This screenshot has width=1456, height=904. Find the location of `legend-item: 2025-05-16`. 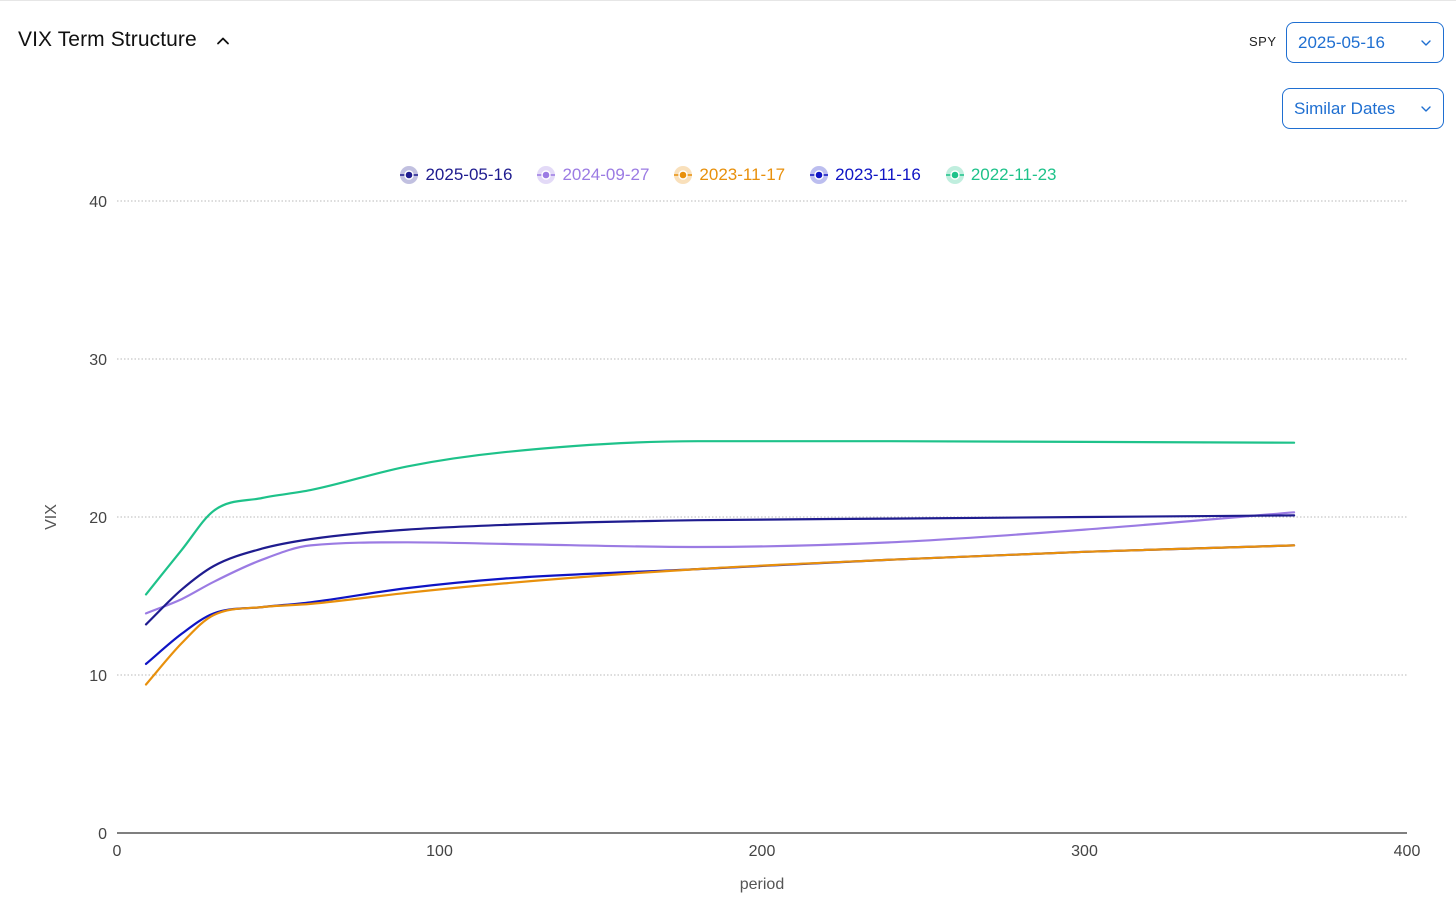

legend-item: 2025-05-16 is located at coordinates (455, 175).